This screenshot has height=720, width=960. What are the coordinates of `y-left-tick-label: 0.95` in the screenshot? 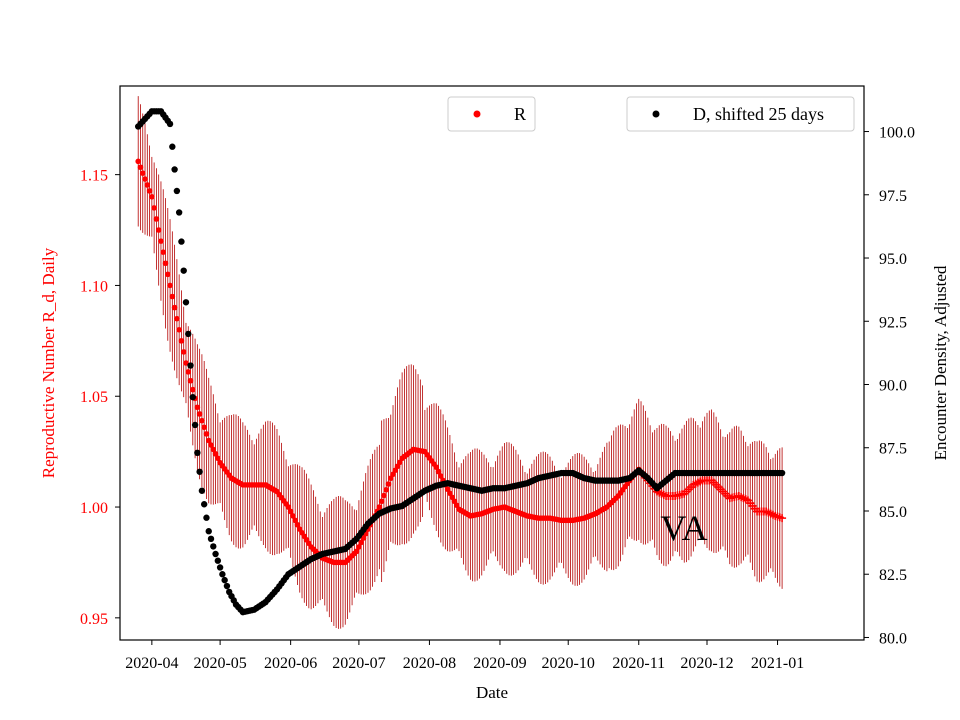 It's located at (94, 619).